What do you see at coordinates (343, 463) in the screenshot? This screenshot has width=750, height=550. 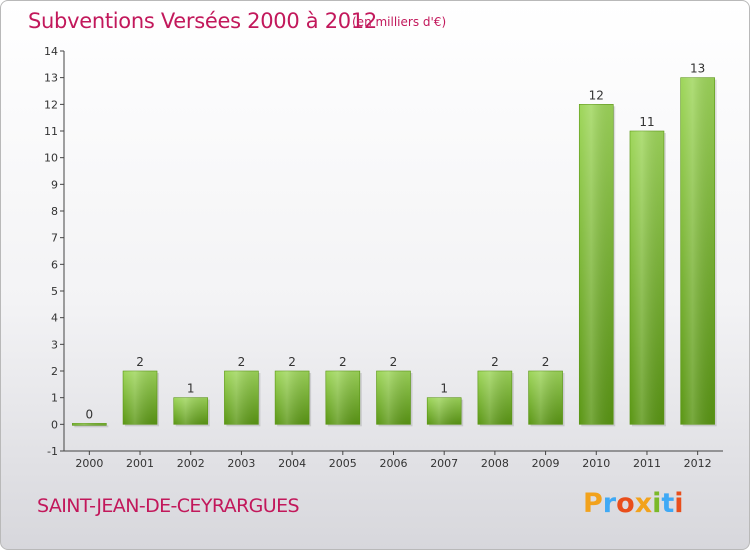 I see `x-tick-label: 2005` at bounding box center [343, 463].